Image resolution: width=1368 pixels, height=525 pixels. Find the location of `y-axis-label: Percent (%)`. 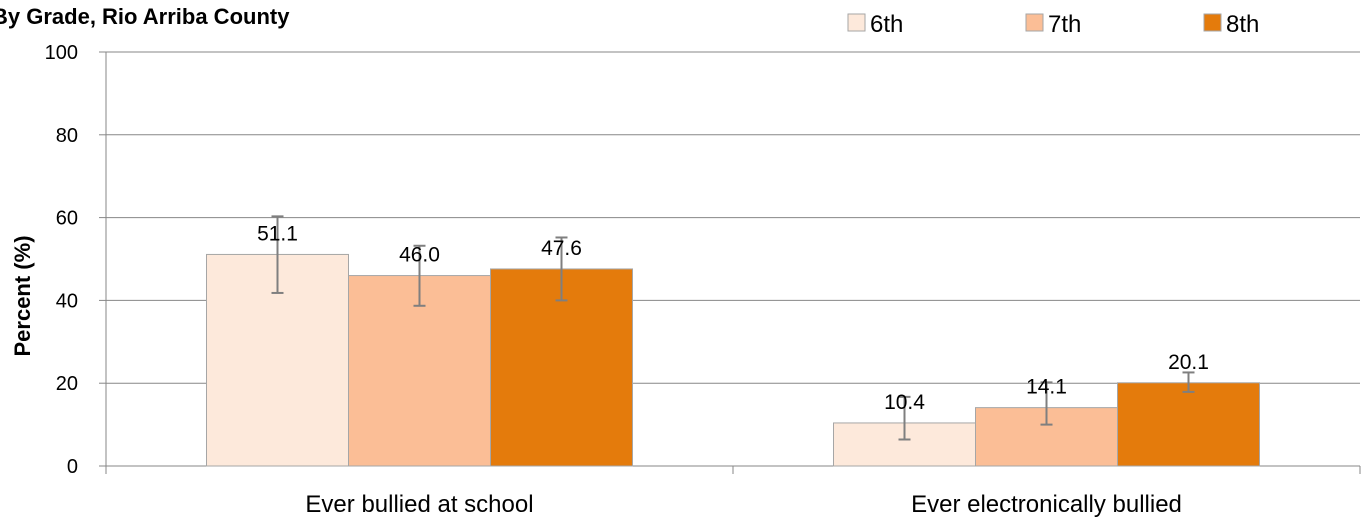

y-axis-label: Percent (%) is located at coordinates (22, 295).